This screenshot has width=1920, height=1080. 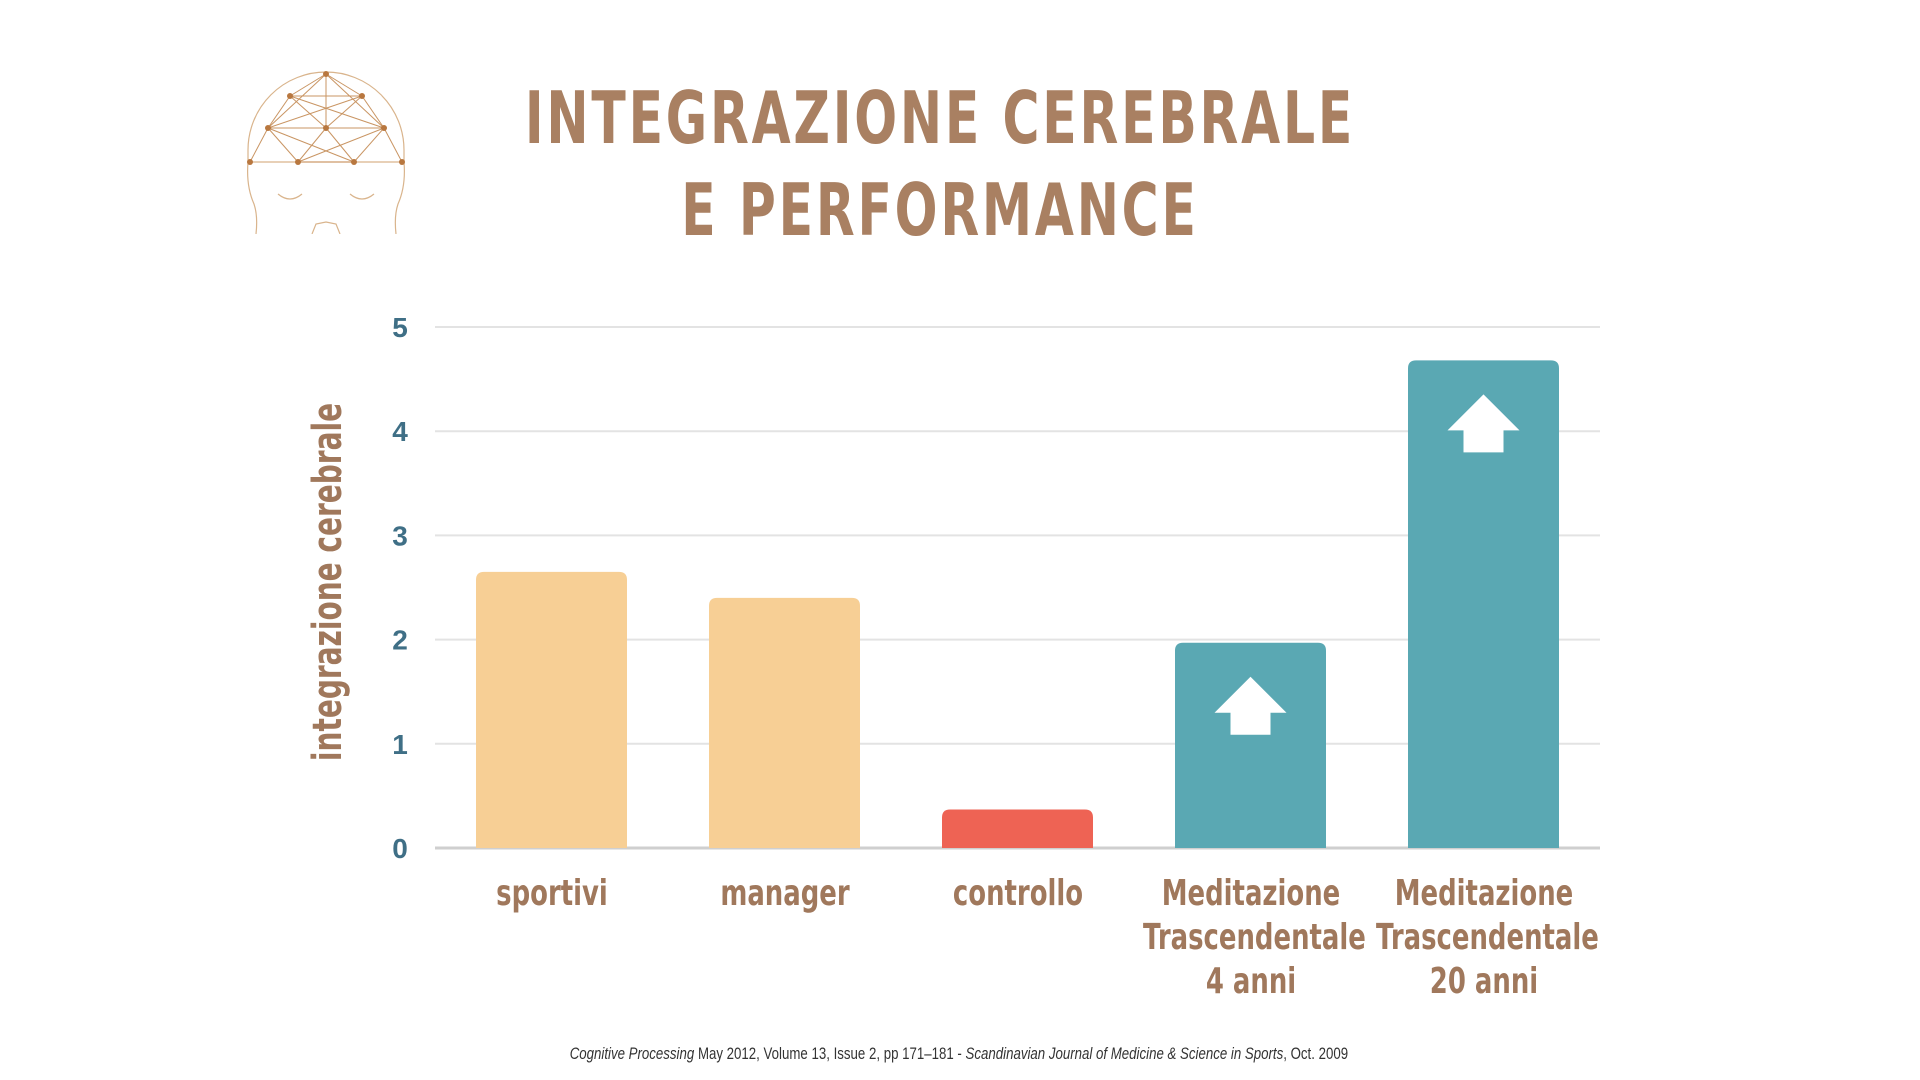 I want to click on page-title-line-1: INTEGRAZIONE CEREBRALE, so click(x=940, y=118).